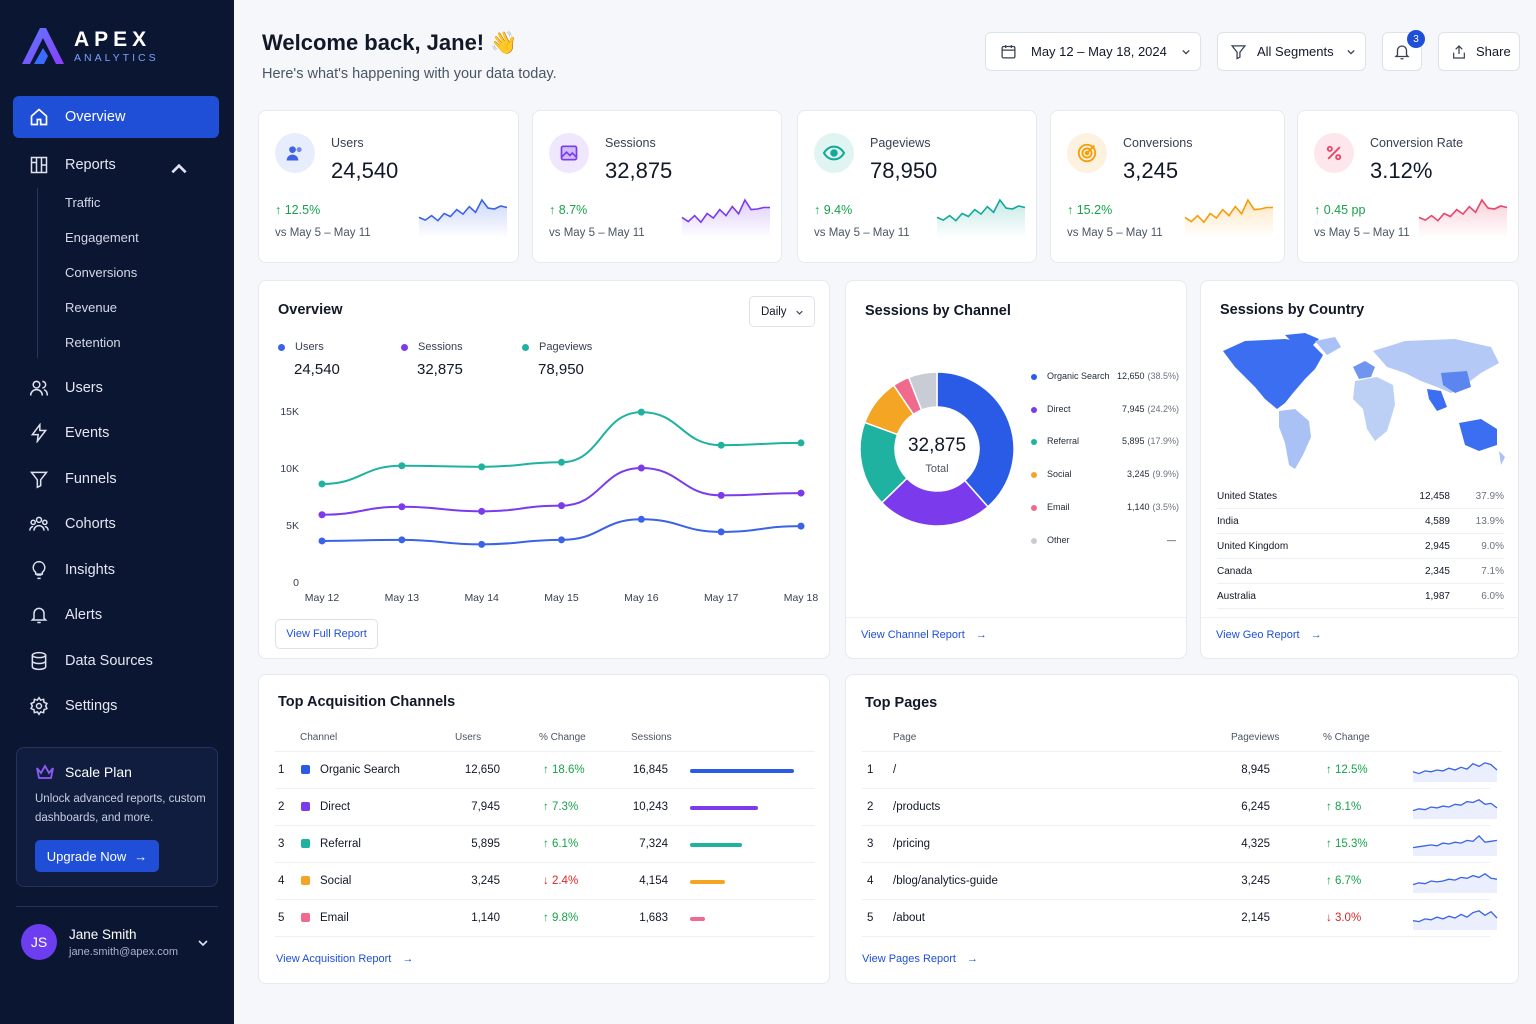 This screenshot has height=1024, width=1536. I want to click on sidebar-item-label: Alerts, so click(84, 615).